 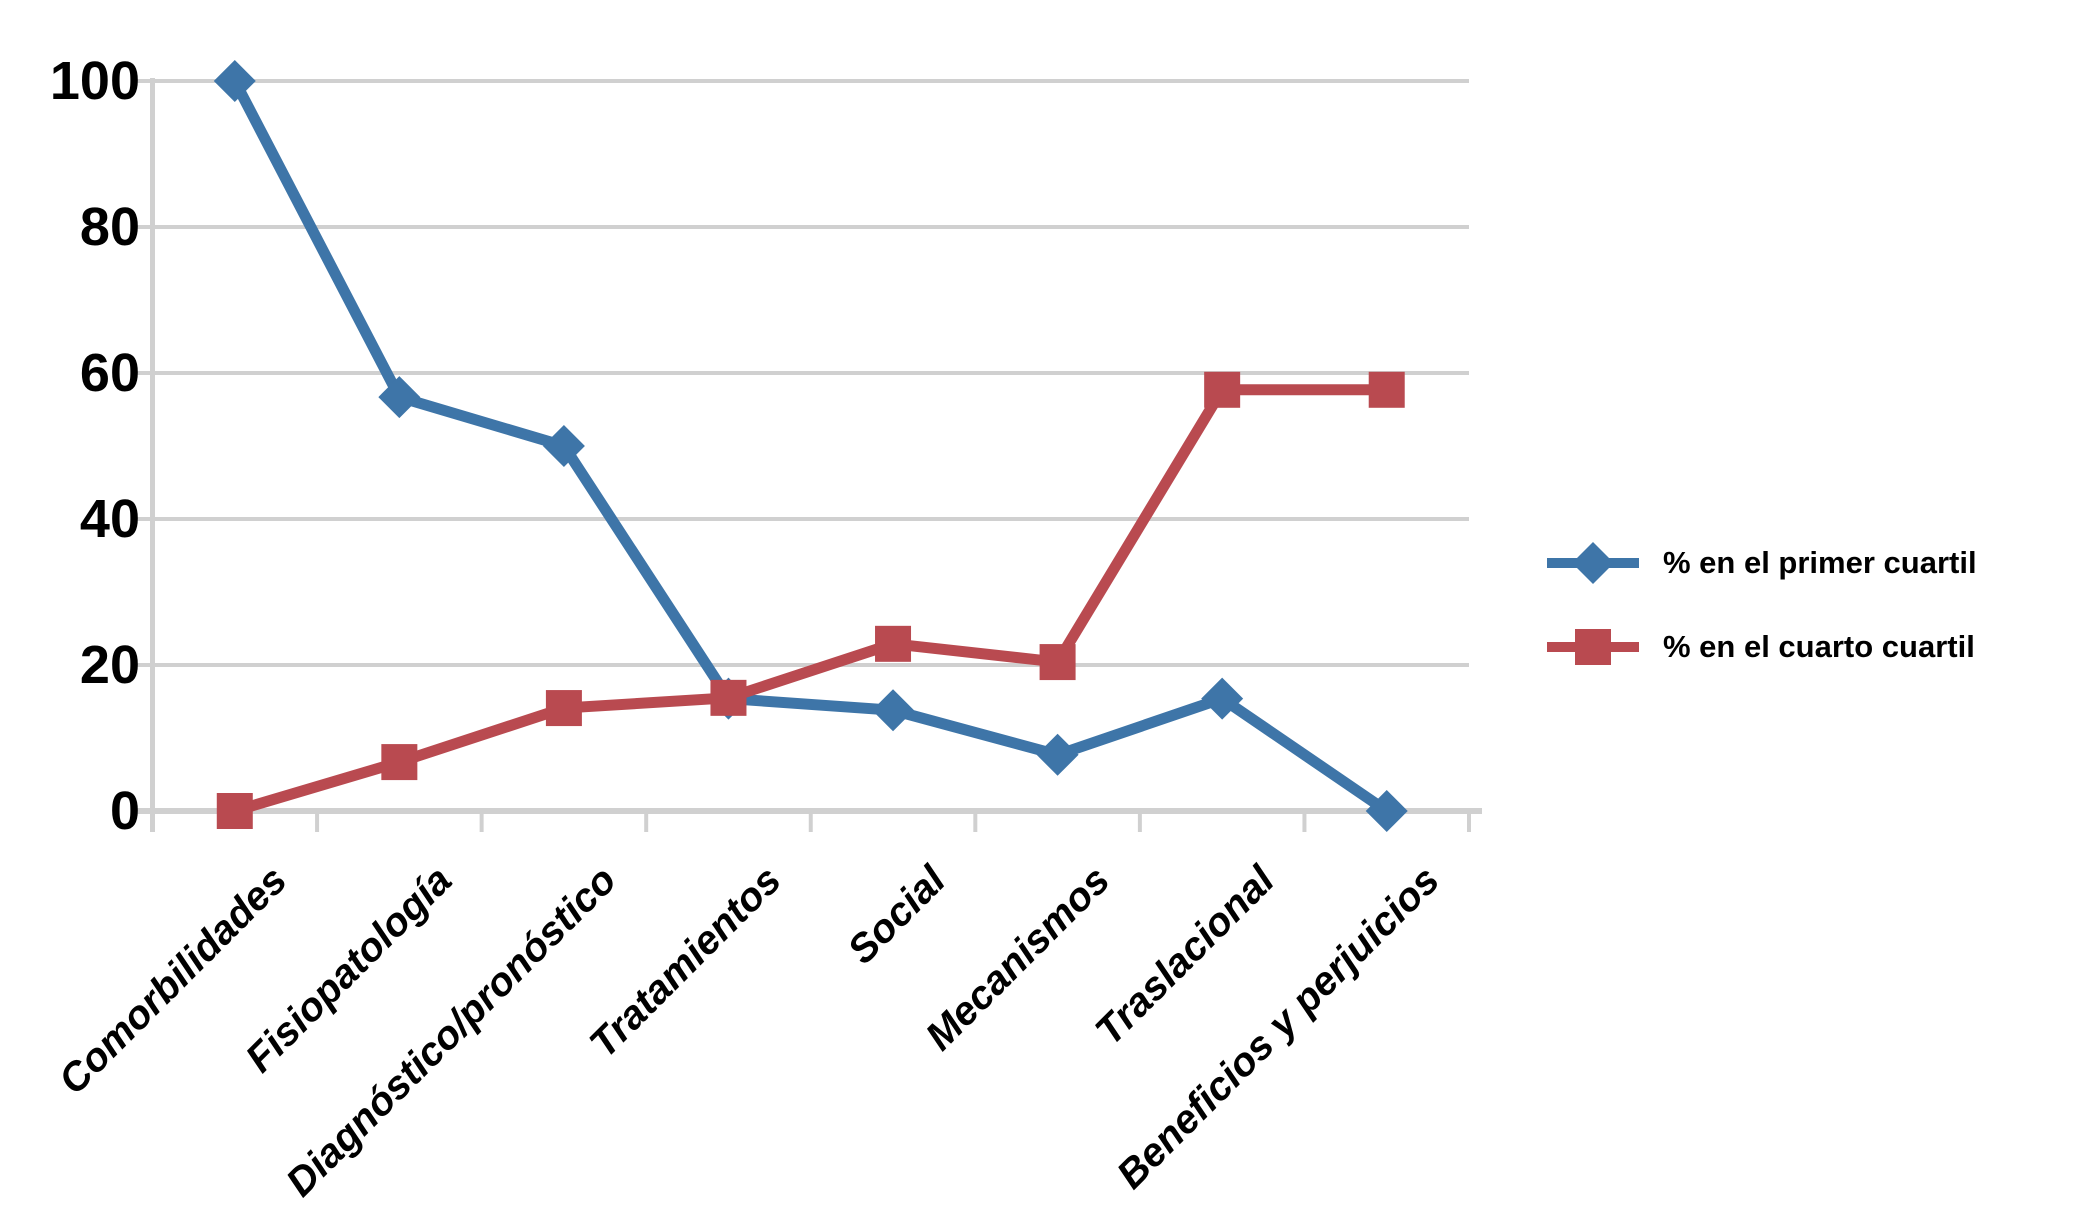 I want to click on legend-marker-diamond-icon, so click(x=1593, y=563).